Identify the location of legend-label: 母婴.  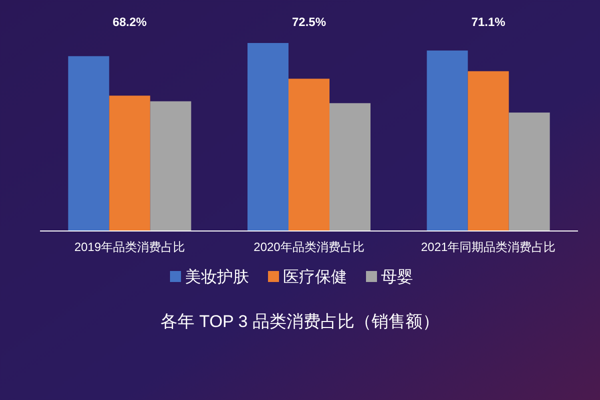
(397, 277).